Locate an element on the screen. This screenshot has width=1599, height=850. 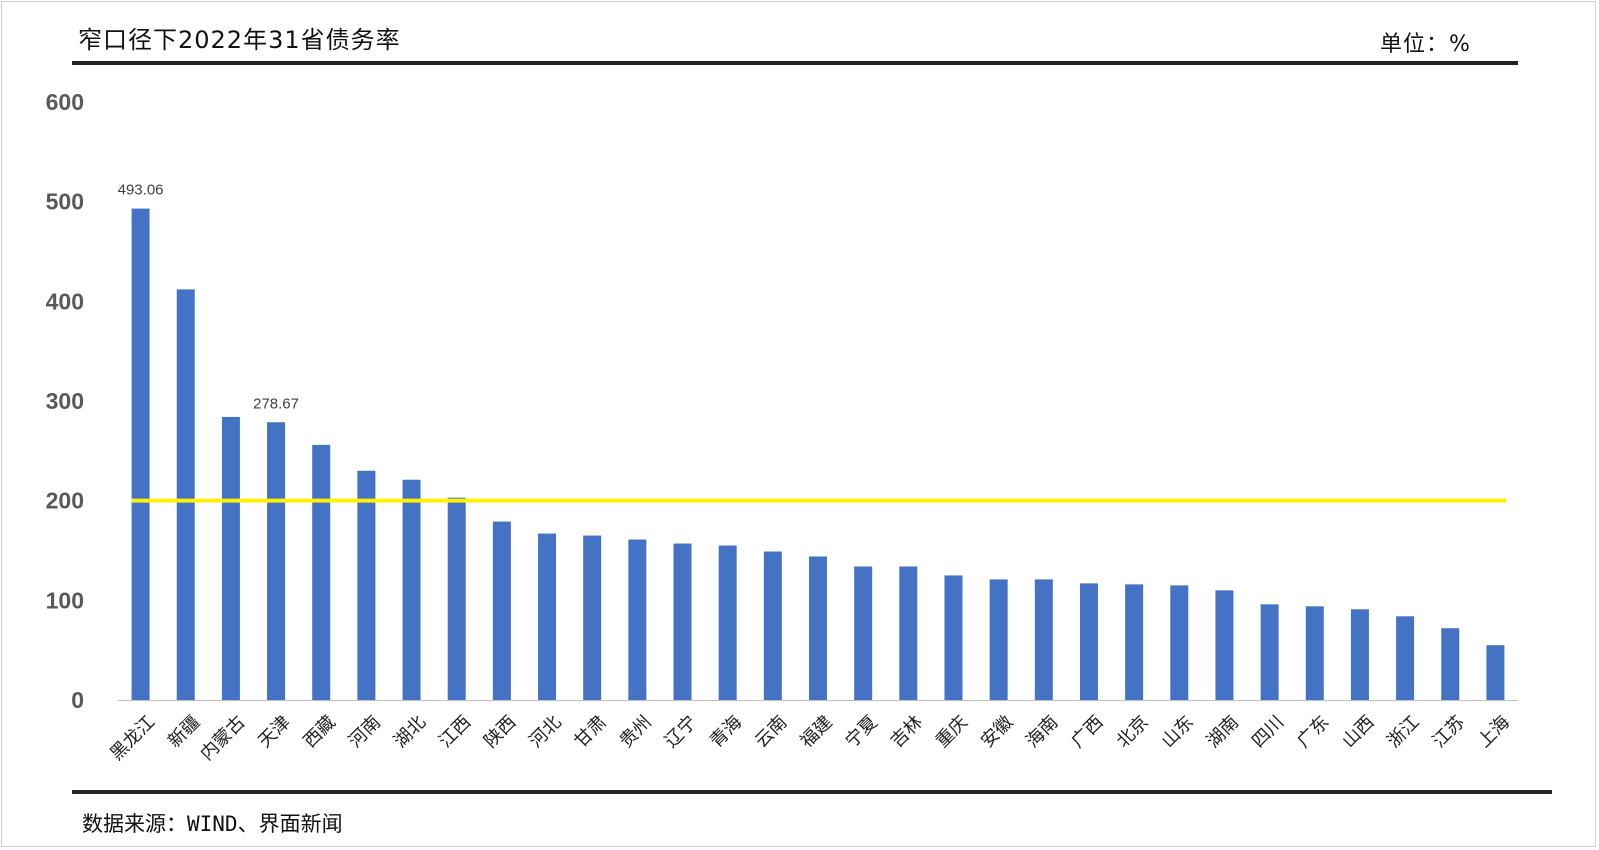
x-tick-label: 贵州 is located at coordinates (636, 732).